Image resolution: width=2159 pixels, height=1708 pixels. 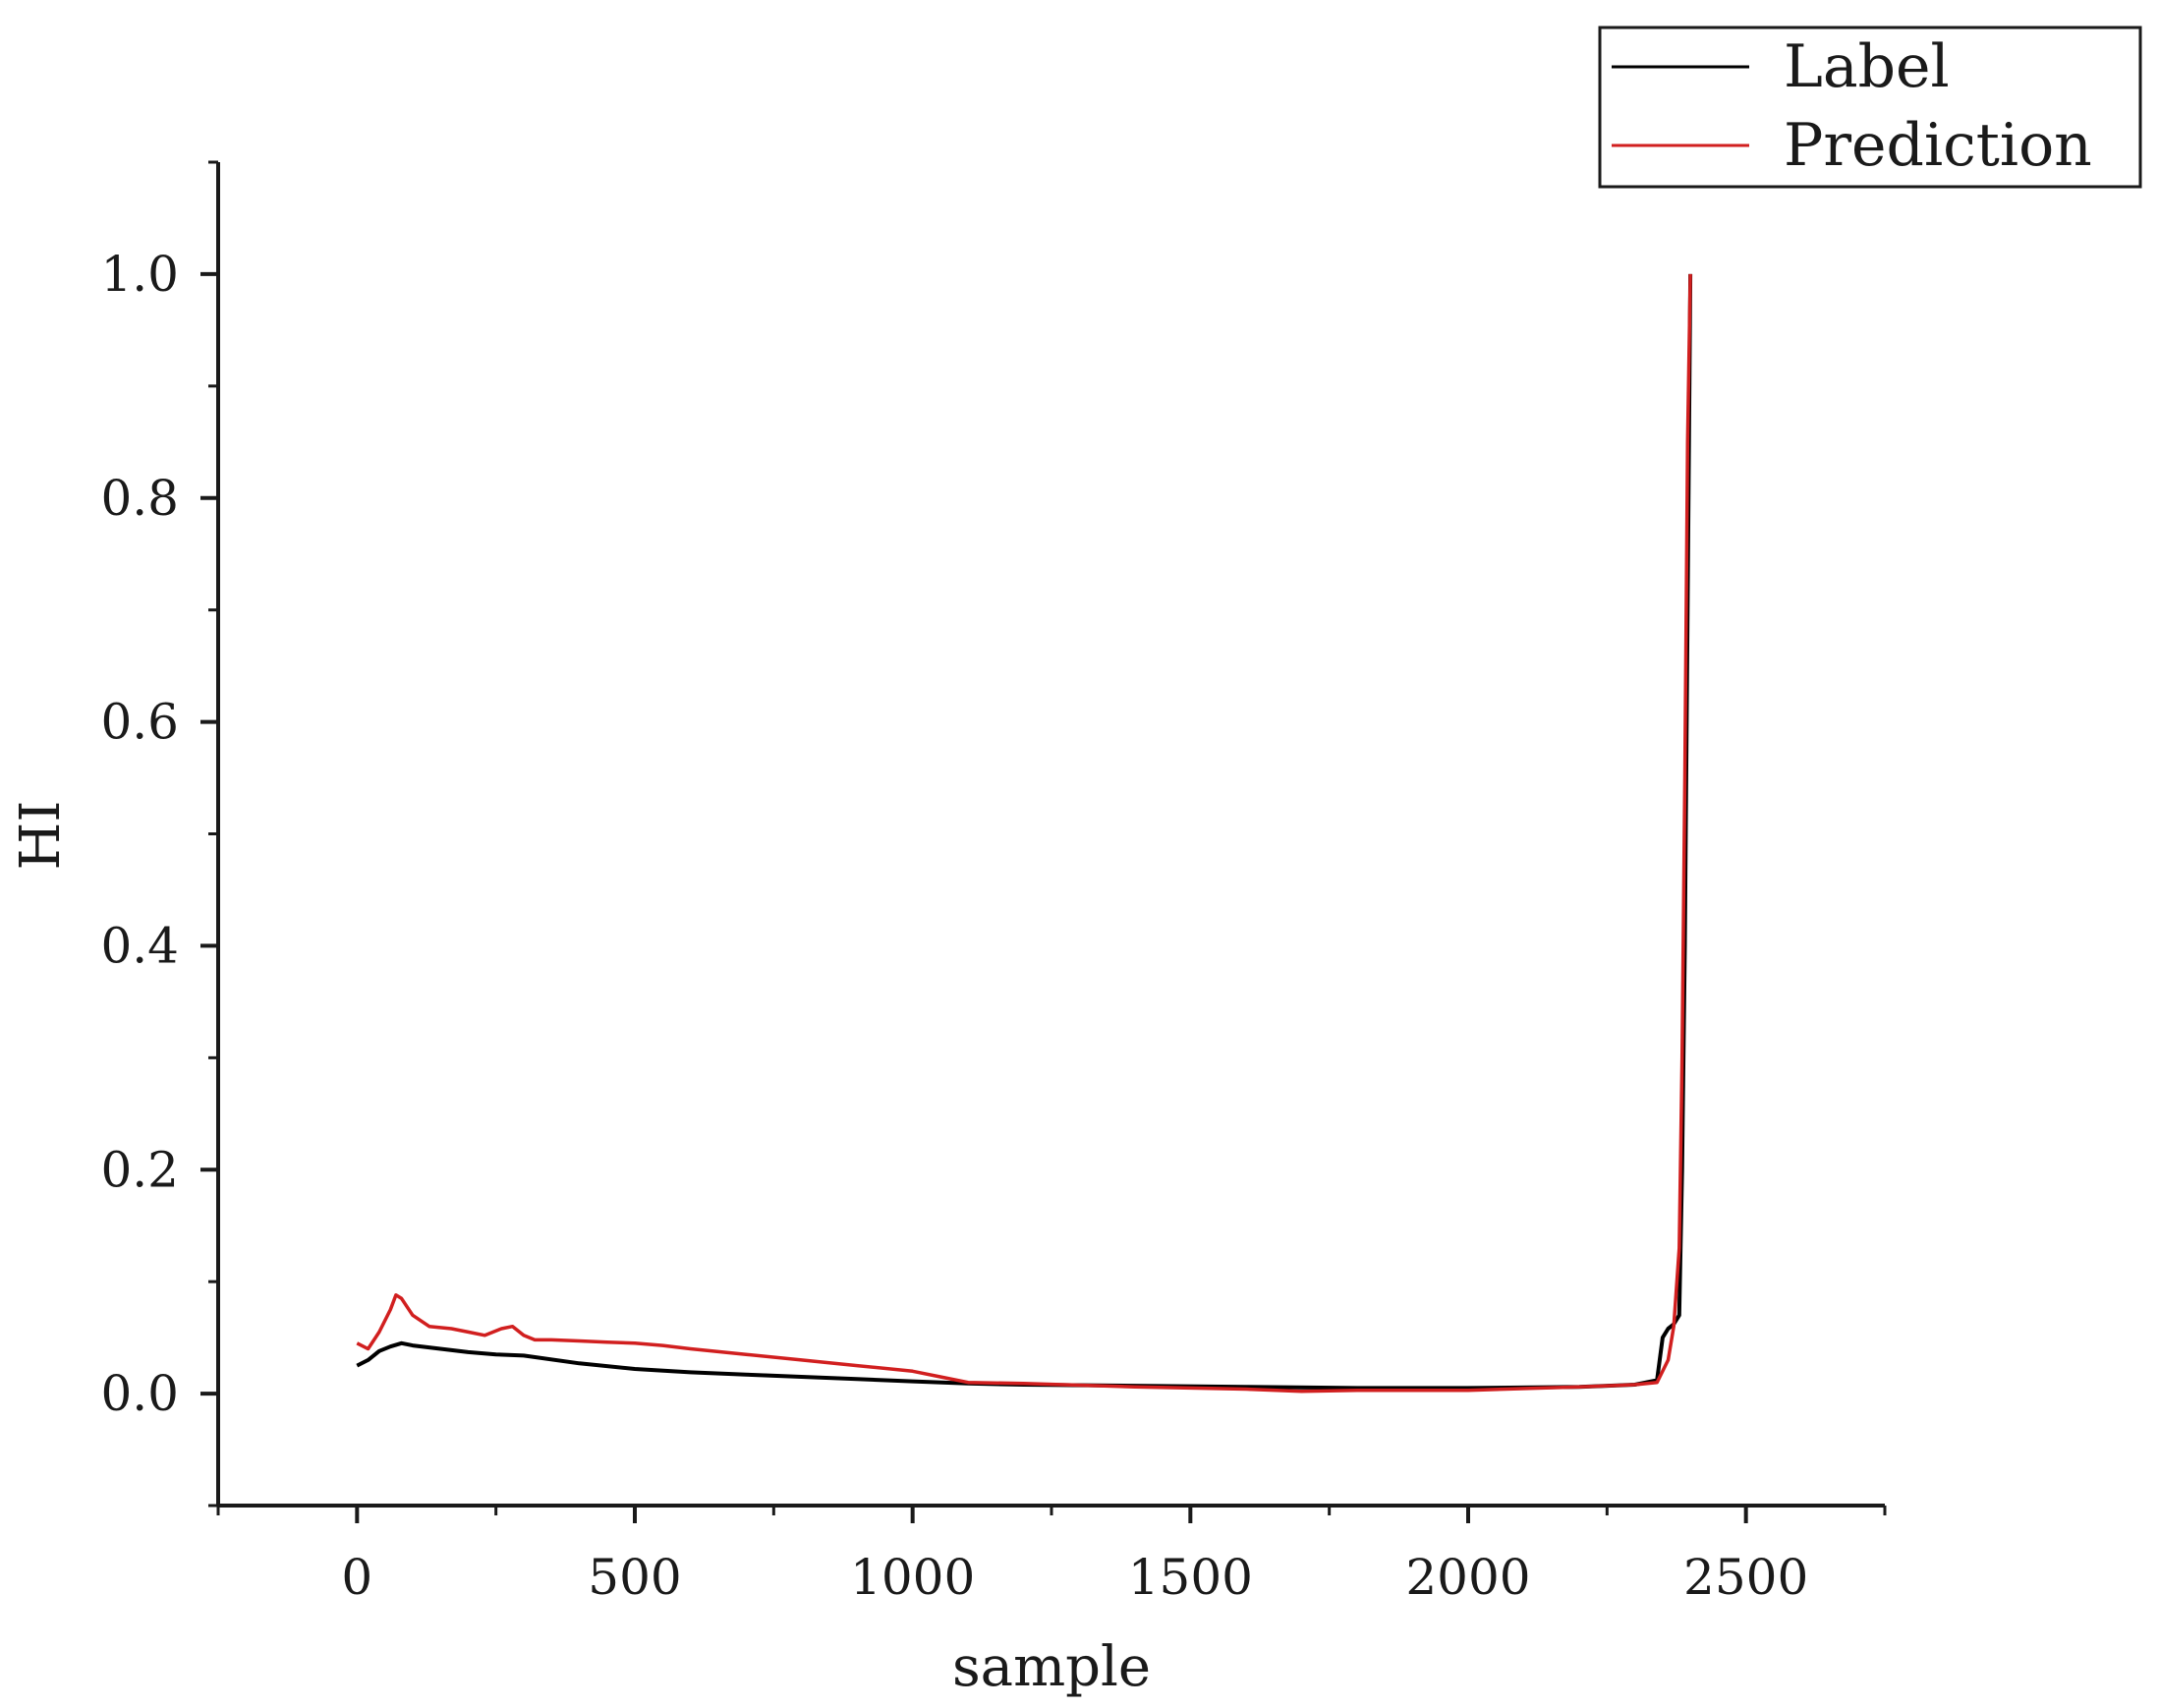 I want to click on y-tick-label: 0.4, so click(x=139, y=945).